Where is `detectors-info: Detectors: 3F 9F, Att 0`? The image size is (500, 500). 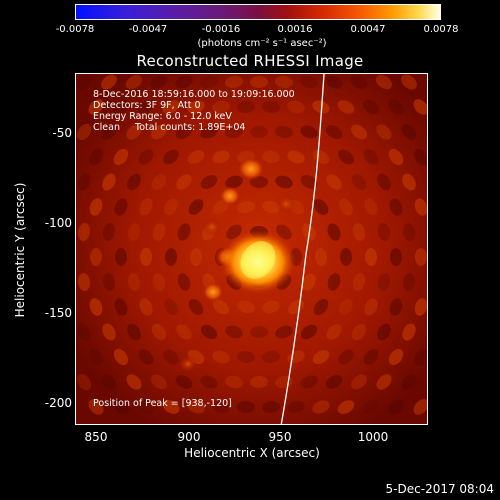 detectors-info: Detectors: 3F 9F, Att 0 is located at coordinates (147, 105).